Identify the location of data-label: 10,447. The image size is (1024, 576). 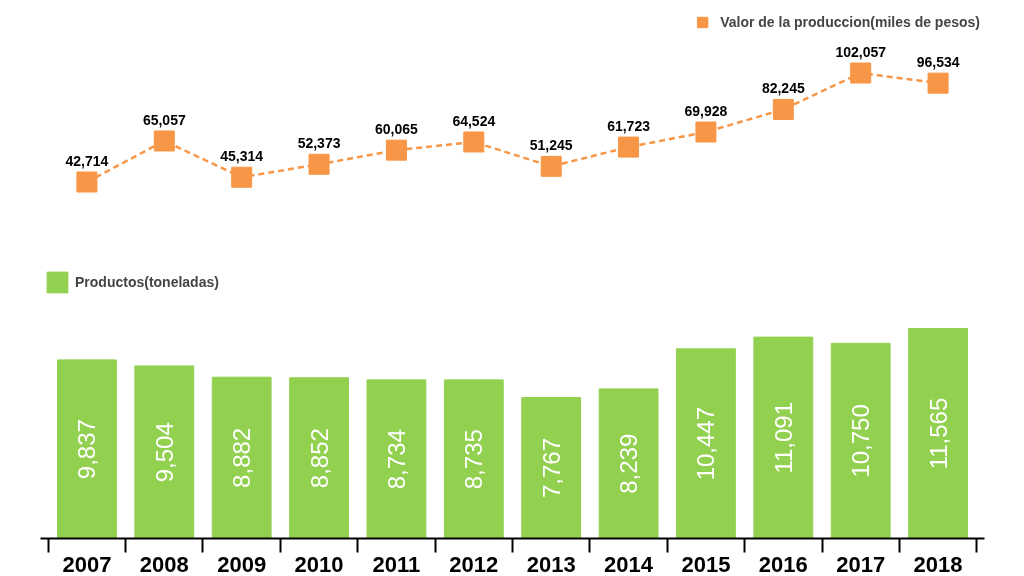
(706, 443).